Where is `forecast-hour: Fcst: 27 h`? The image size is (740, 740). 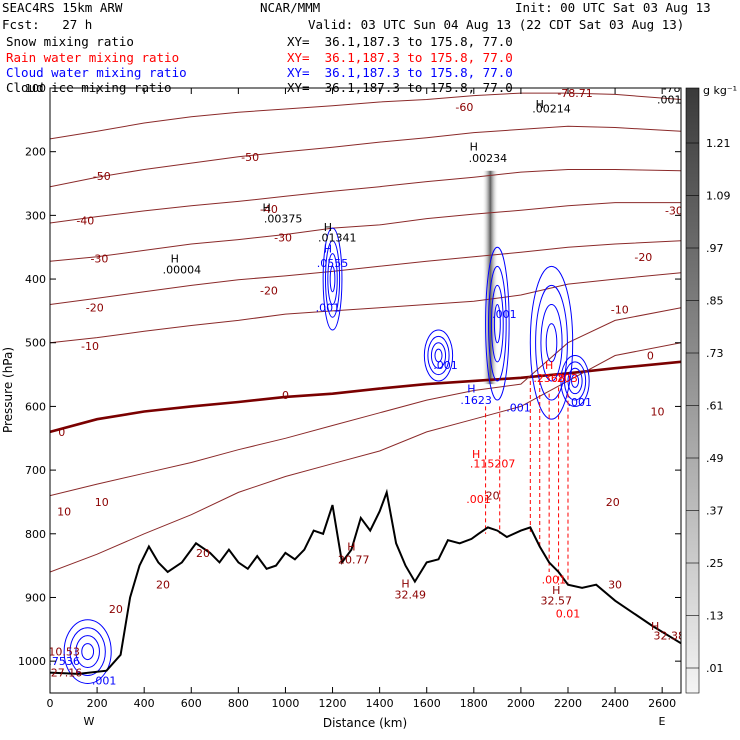 forecast-hour: Fcst: 27 h is located at coordinates (47, 24).